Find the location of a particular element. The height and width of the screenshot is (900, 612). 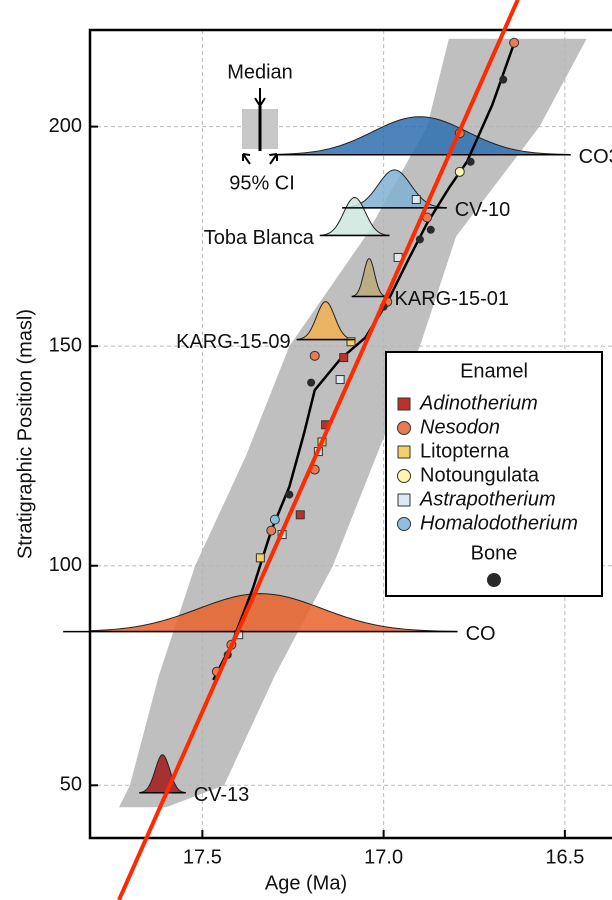

legend-title: Enamel is located at coordinates (494, 371).